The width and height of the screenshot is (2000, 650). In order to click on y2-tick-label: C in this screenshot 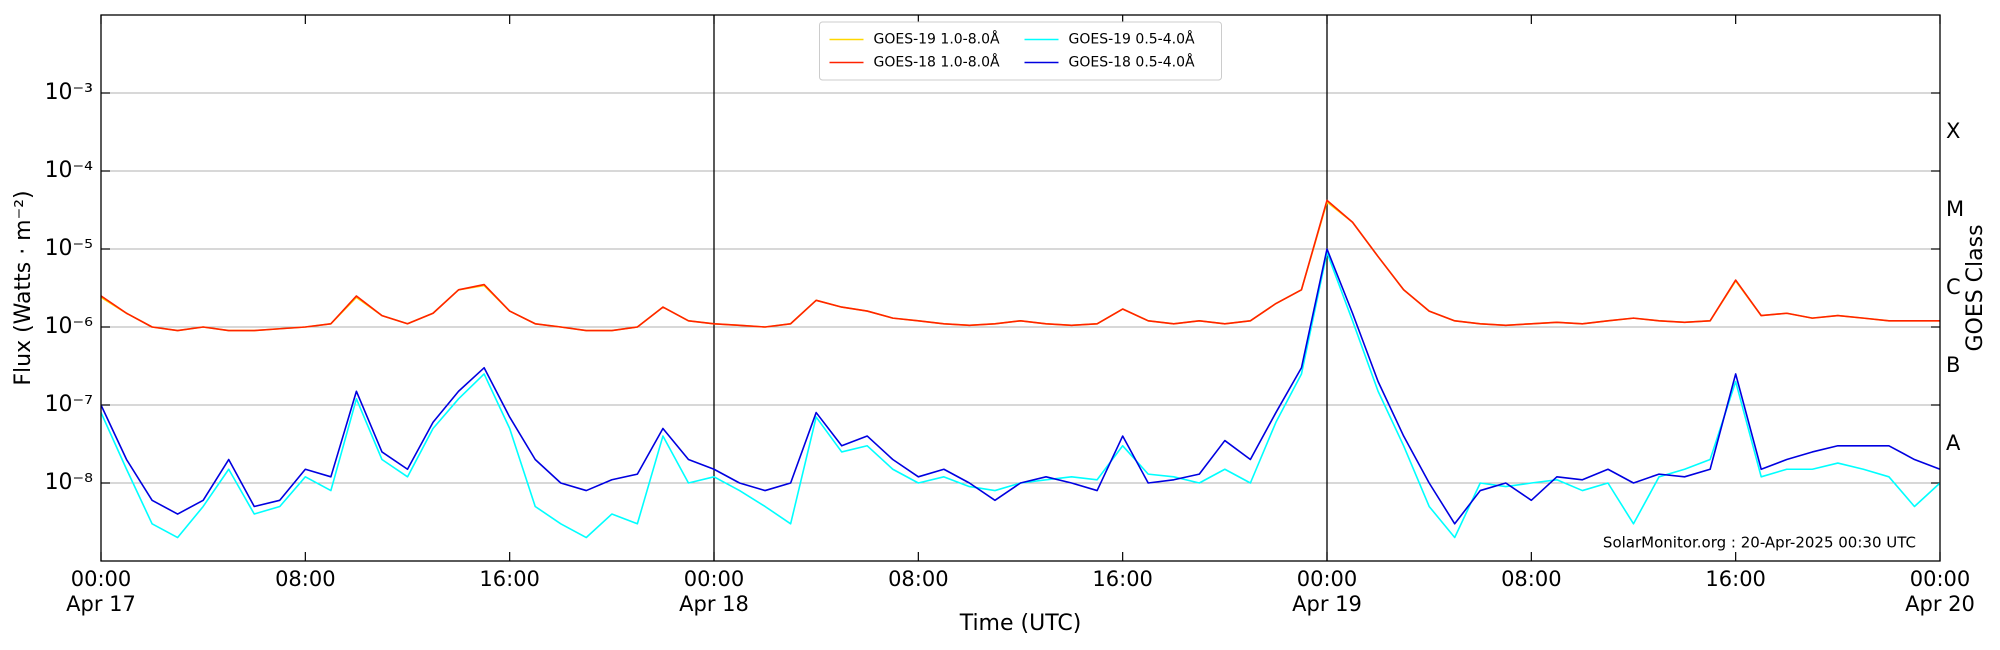, I will do `click(1953, 287)`.